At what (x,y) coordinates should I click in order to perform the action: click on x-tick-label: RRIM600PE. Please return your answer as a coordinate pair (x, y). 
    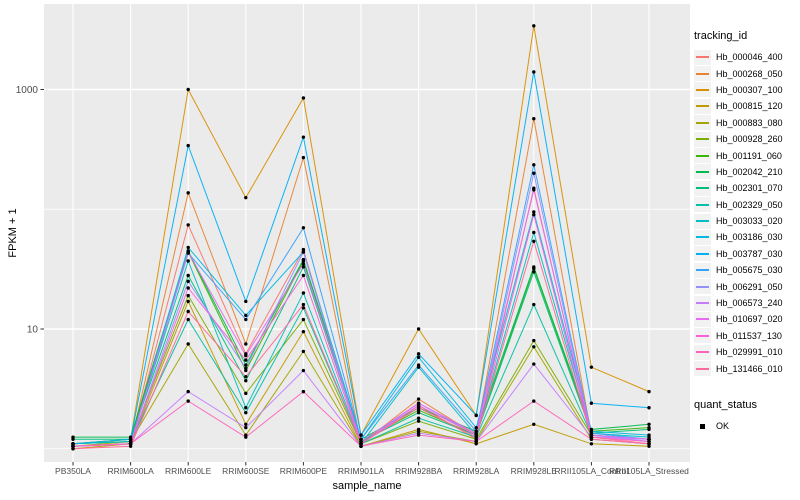
    Looking at the image, I should click on (304, 471).